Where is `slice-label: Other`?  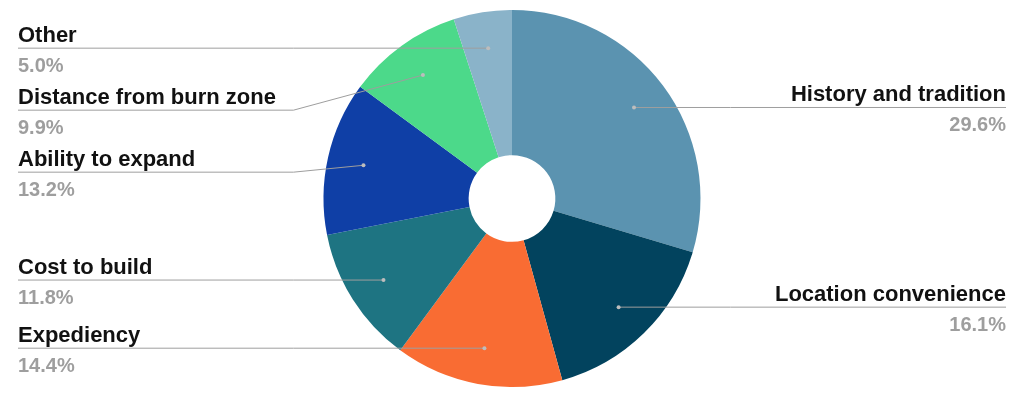 slice-label: Other is located at coordinates (48, 35).